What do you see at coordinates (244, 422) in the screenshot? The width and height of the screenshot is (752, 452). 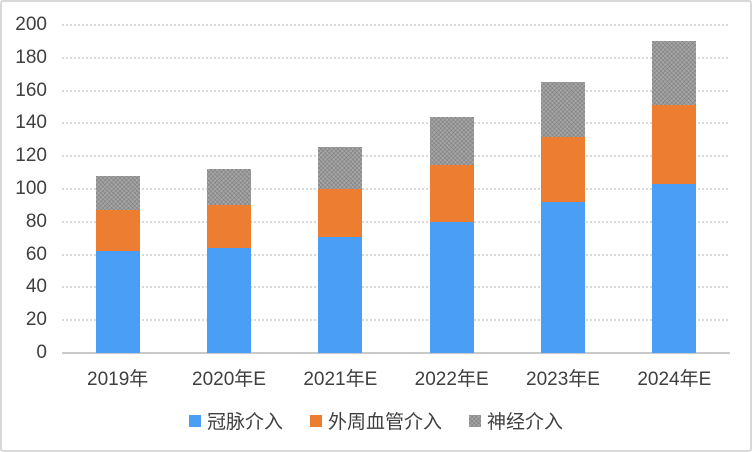 I see `legend-label-coronary-intervention: 冠脉介入` at bounding box center [244, 422].